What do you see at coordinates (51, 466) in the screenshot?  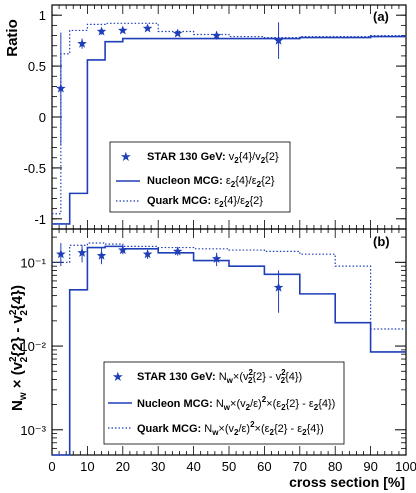 I see `x-tick-label: 0` at bounding box center [51, 466].